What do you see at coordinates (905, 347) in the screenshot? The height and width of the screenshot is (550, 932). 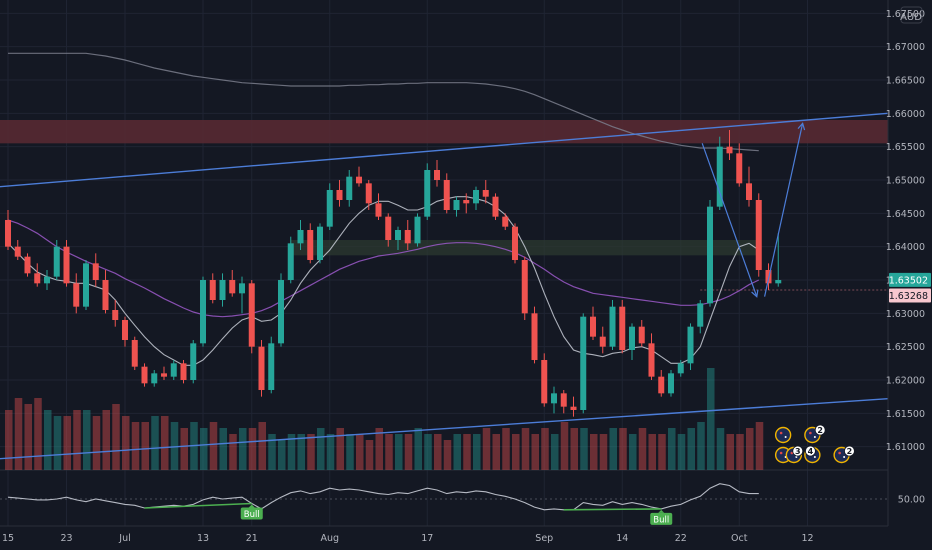 I see `price-tick-label: 1.62500` at bounding box center [905, 347].